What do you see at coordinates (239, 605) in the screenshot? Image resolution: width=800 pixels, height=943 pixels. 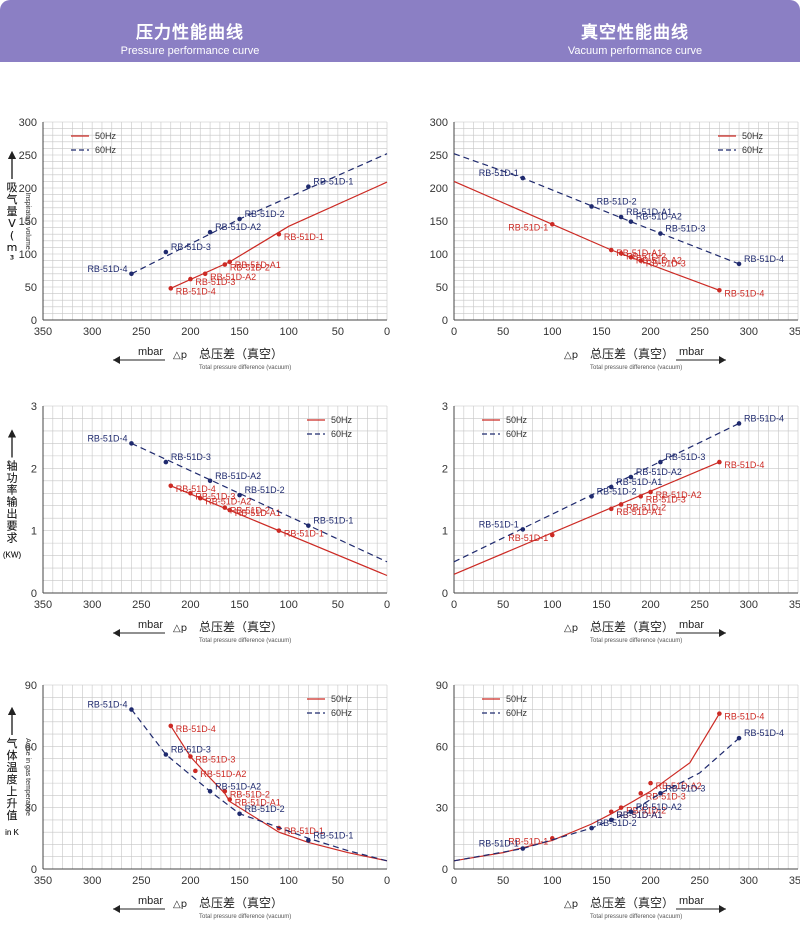 I see `pressure-power-x-tick-label: 150` at bounding box center [239, 605].